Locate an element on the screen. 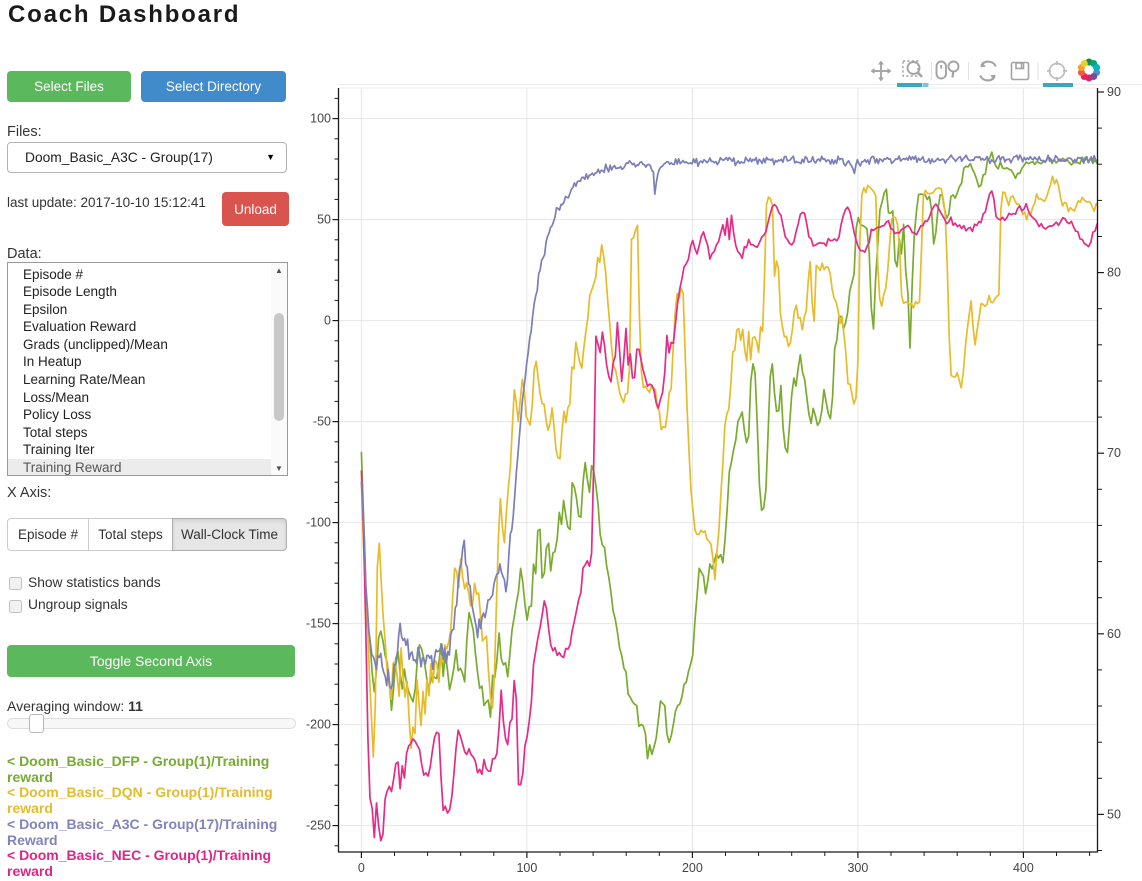  svg-text: 200 is located at coordinates (692, 868).